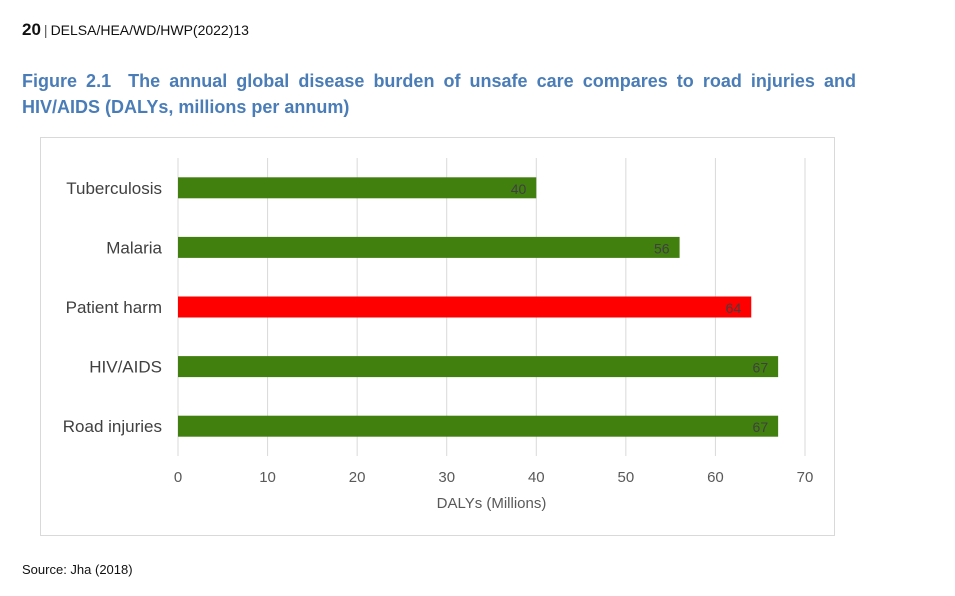  What do you see at coordinates (761, 427) in the screenshot?
I see `data-label-4: 67` at bounding box center [761, 427].